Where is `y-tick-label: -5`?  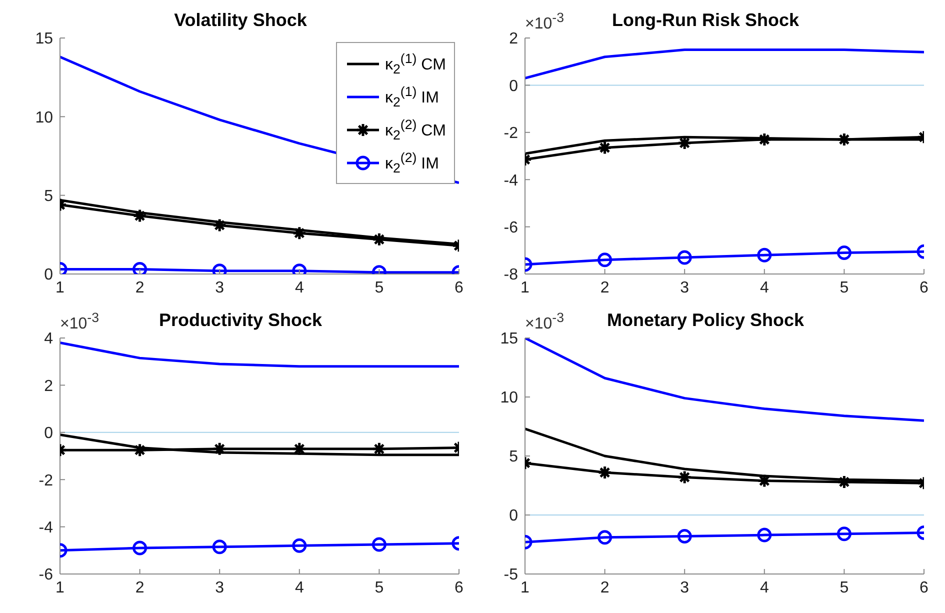 y-tick-label: -5 is located at coordinates (511, 575).